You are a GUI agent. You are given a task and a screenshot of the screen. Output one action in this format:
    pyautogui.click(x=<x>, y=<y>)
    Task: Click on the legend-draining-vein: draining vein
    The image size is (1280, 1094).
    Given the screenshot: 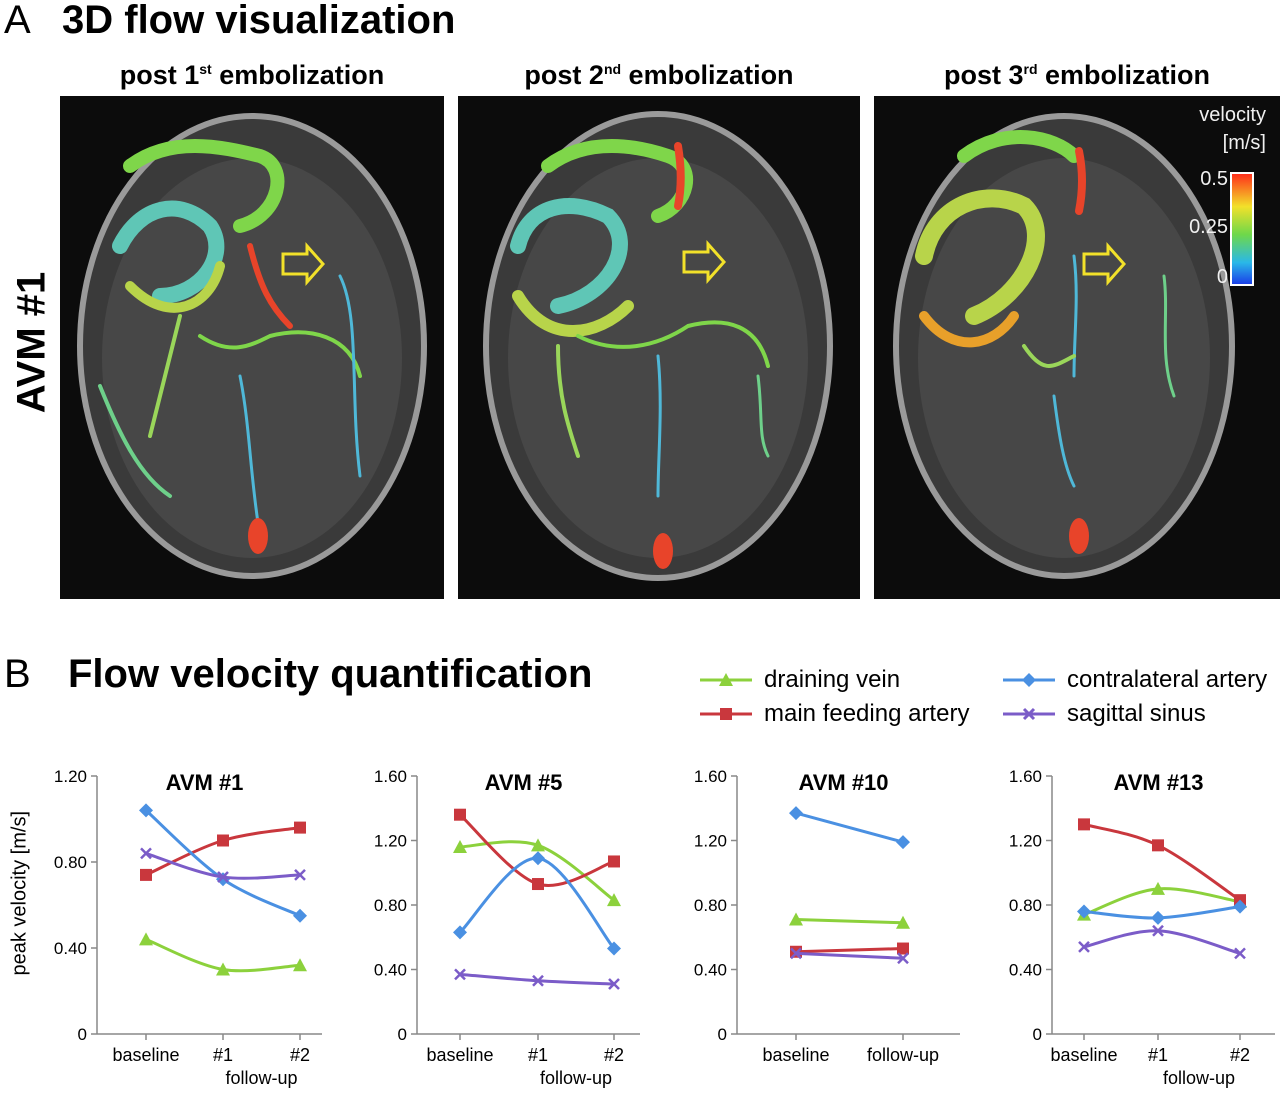 What is the action you would take?
    pyautogui.click(x=800, y=680)
    